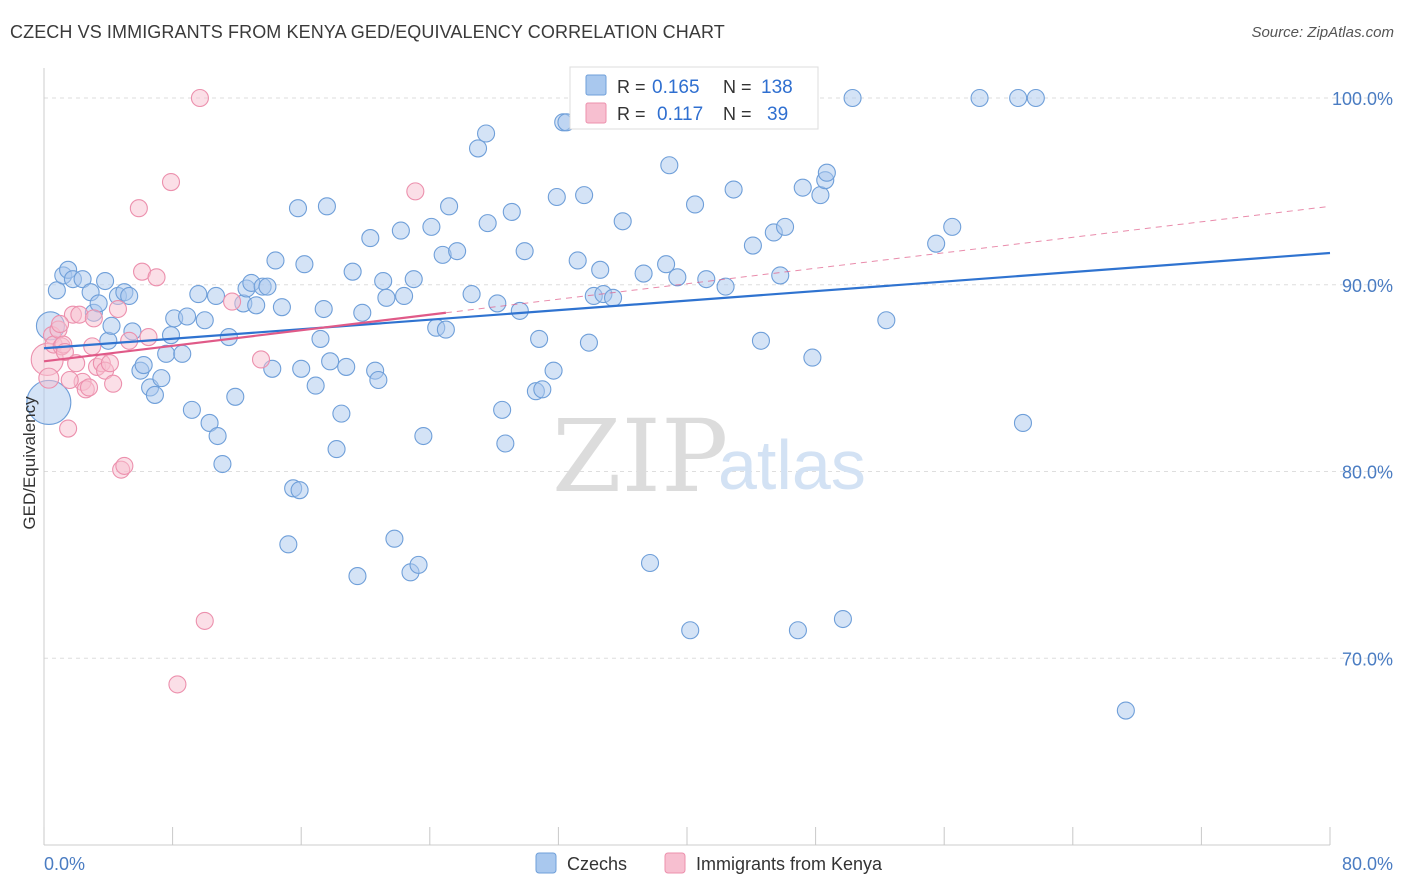  I want to click on kenya-trend-extension, so click(888, 259).